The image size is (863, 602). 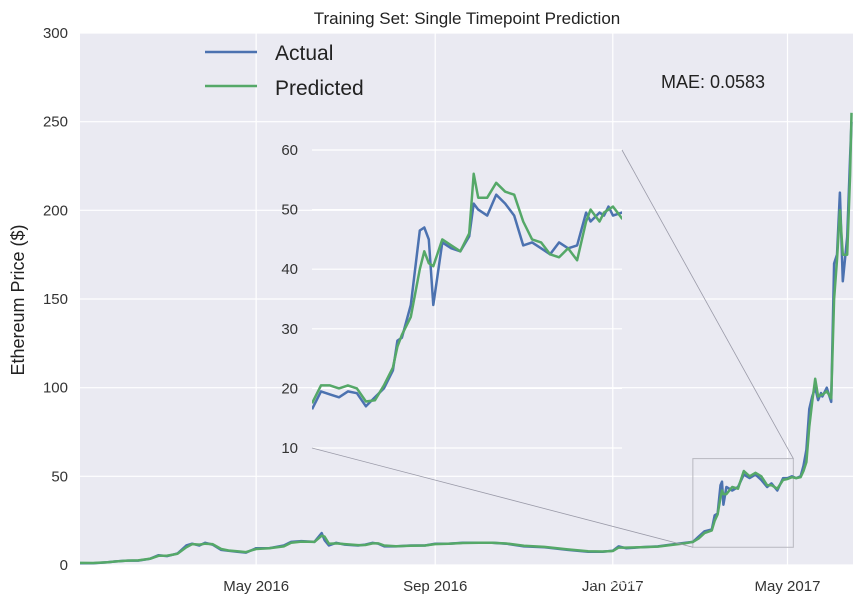 What do you see at coordinates (289, 448) in the screenshot?
I see `inset-y-tick-label: 10` at bounding box center [289, 448].